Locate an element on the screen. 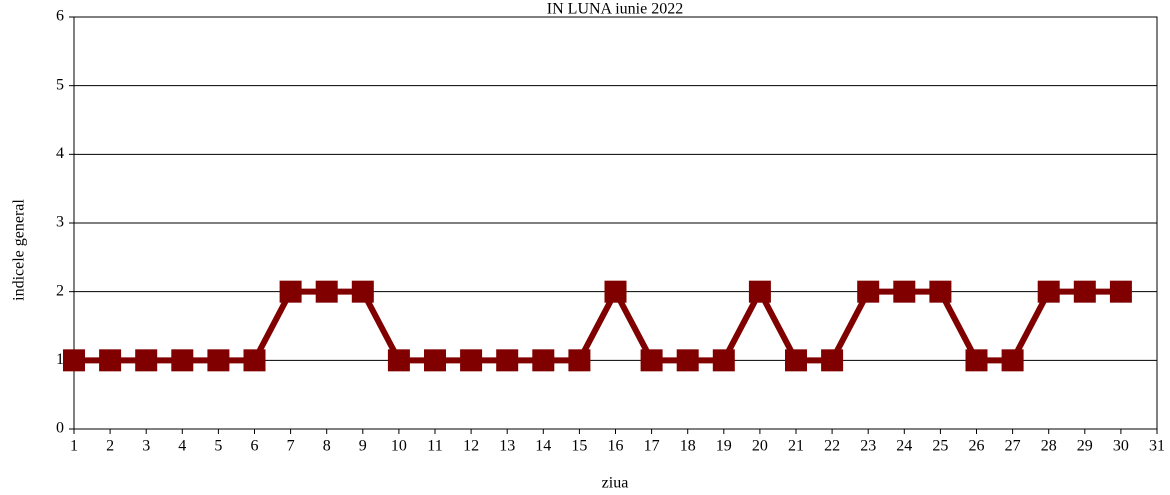 The image size is (1170, 495). x-tick-label: 23 is located at coordinates (868, 446).